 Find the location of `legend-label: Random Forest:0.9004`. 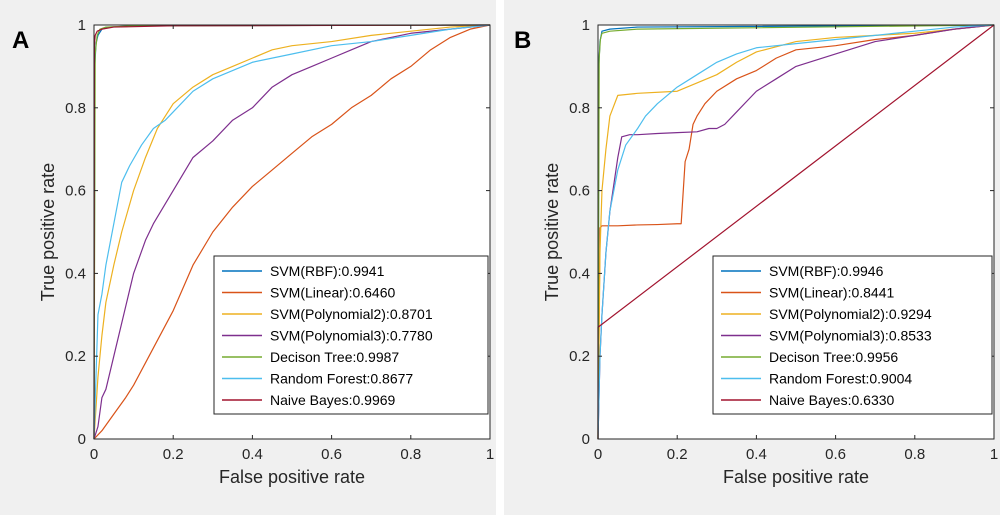

legend-label: Random Forest:0.9004 is located at coordinates (840, 379).